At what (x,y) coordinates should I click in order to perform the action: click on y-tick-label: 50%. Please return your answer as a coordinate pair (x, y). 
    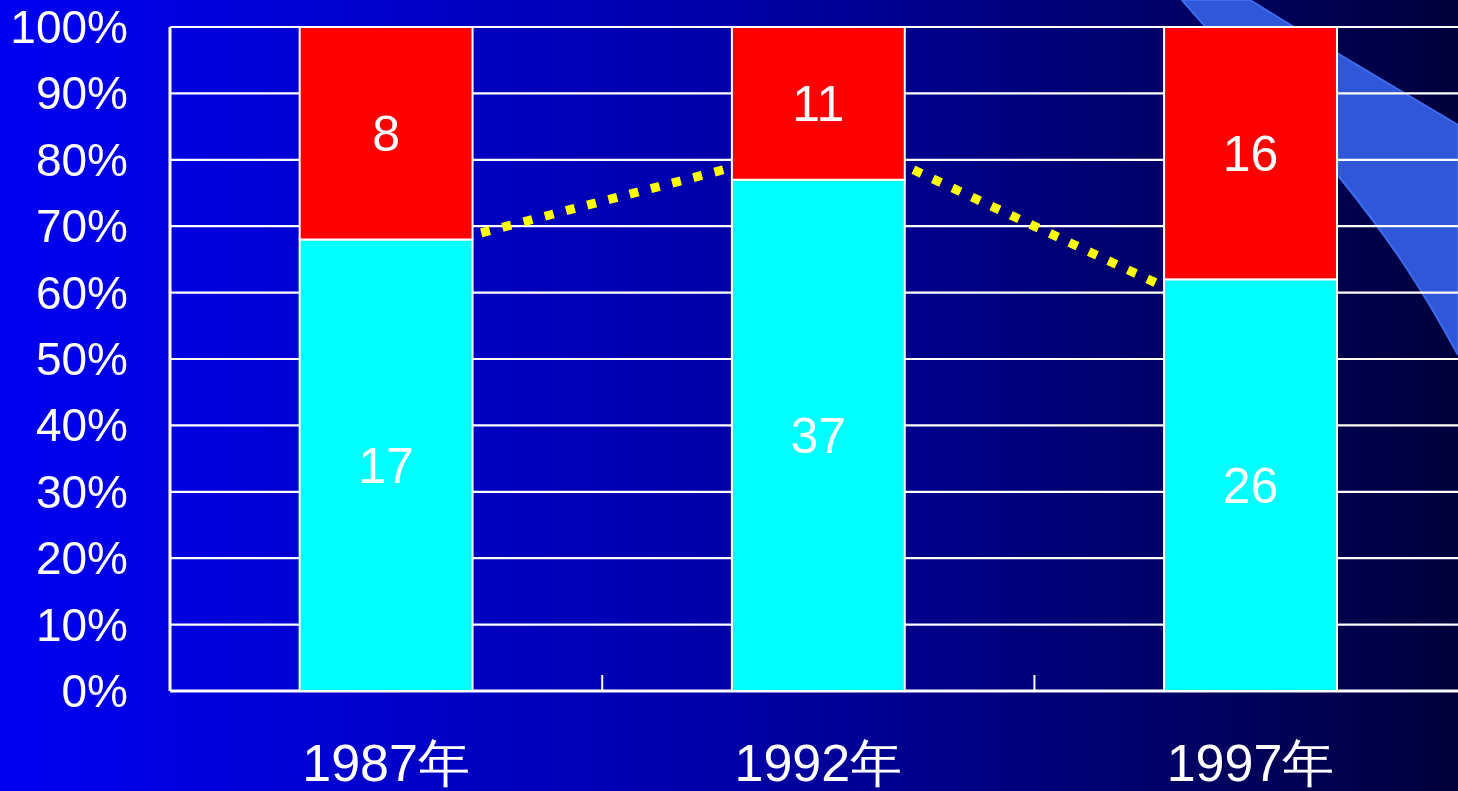
    Looking at the image, I should click on (81, 359).